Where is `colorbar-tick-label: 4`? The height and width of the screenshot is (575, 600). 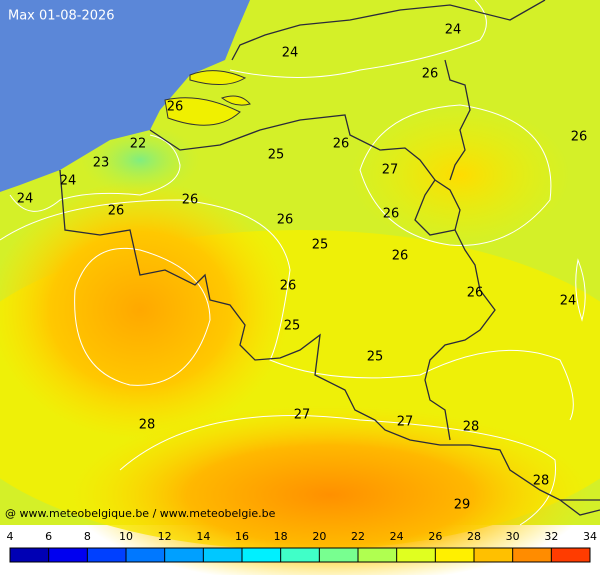 colorbar-tick-label: 4 is located at coordinates (10, 536).